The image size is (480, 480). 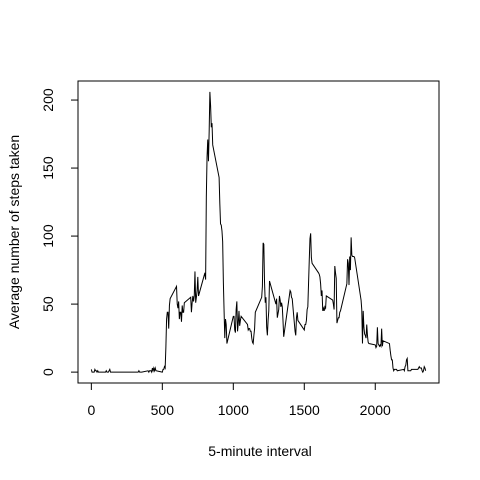 What do you see at coordinates (48, 304) in the screenshot?
I see `y-tick-label: 50` at bounding box center [48, 304].